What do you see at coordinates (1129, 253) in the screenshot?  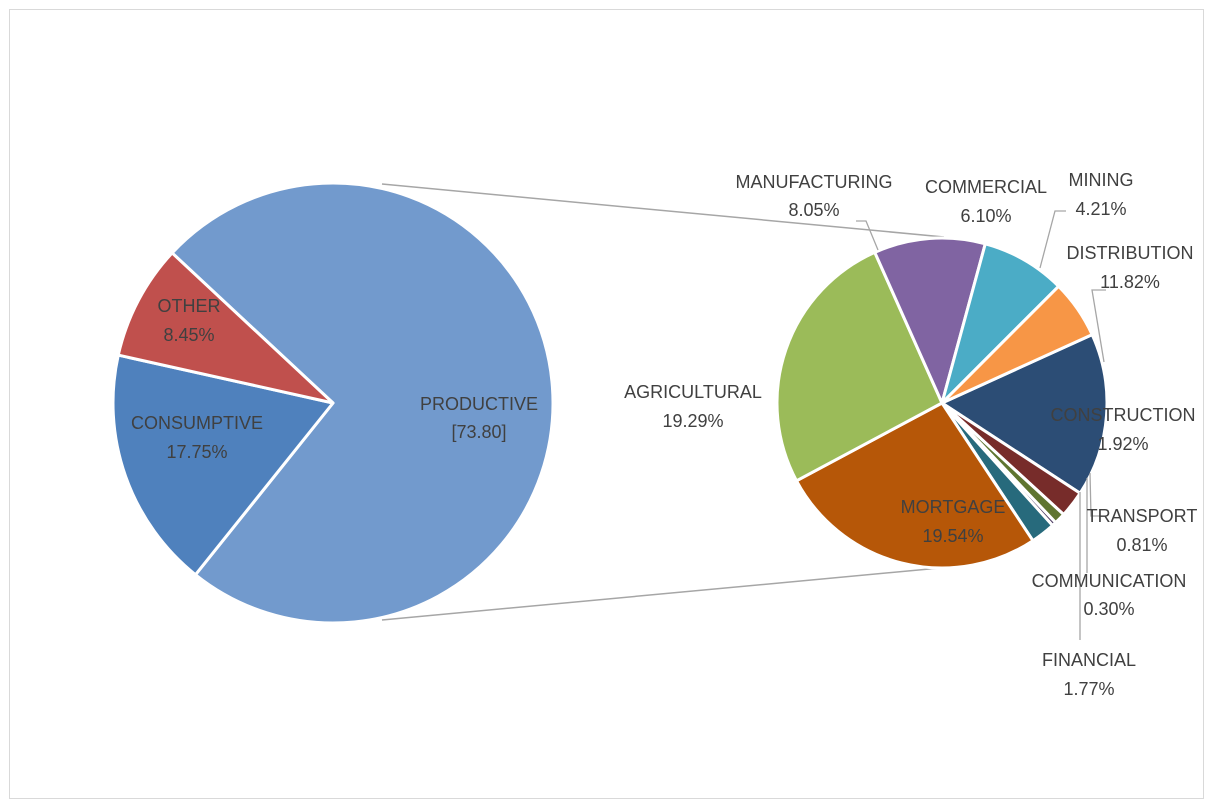 I see `label-distribution-name: DISTRIBUTION` at bounding box center [1129, 253].